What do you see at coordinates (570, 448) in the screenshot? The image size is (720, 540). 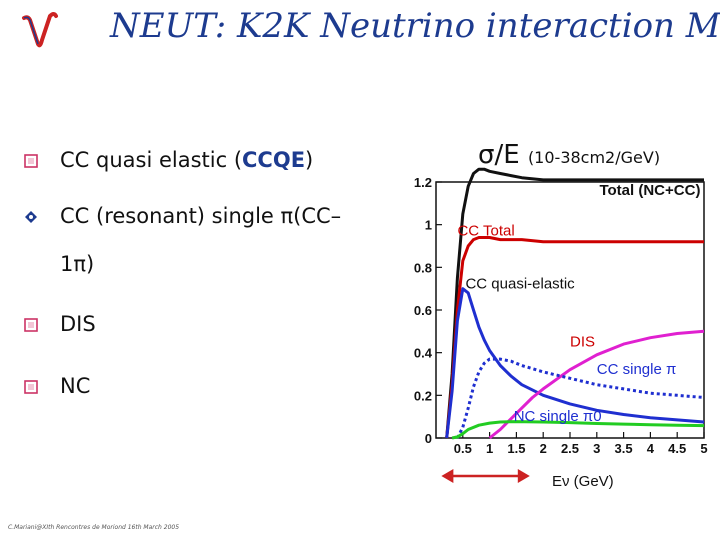 I see `x-tick-label: 2.5` at bounding box center [570, 448].